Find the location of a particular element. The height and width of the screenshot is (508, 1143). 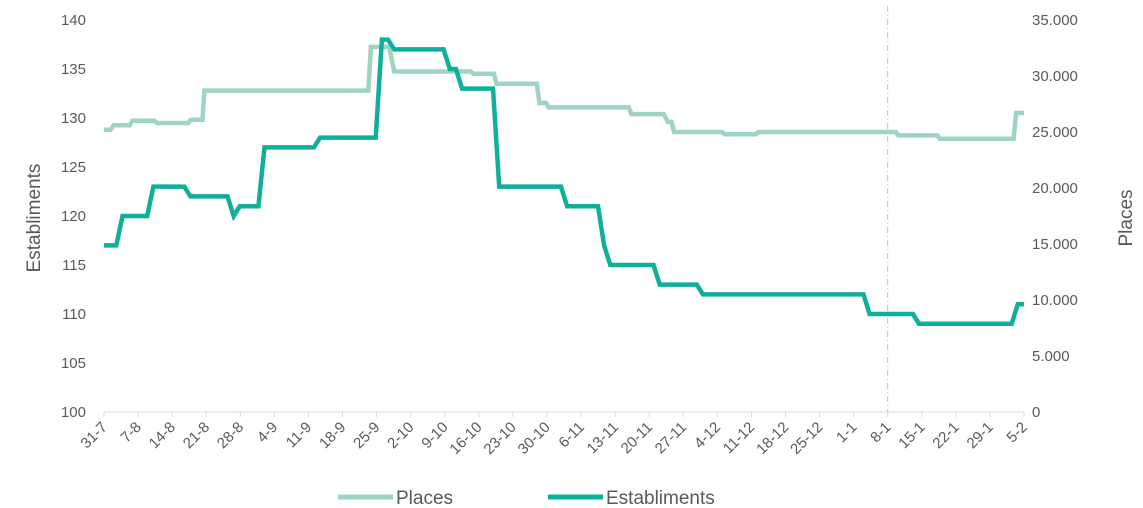

left-y-tick-label: 120 is located at coordinates (73, 216).